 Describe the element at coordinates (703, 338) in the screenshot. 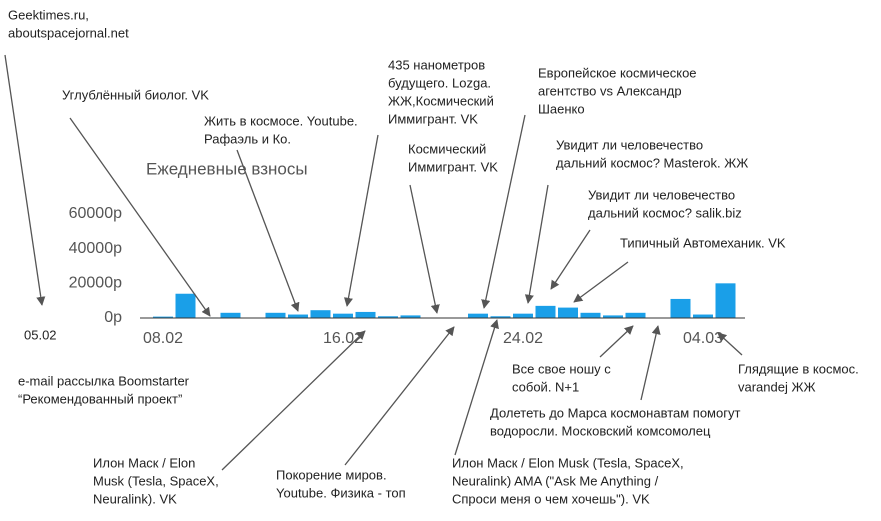

I see `x-tick-label: 04.03` at that location.